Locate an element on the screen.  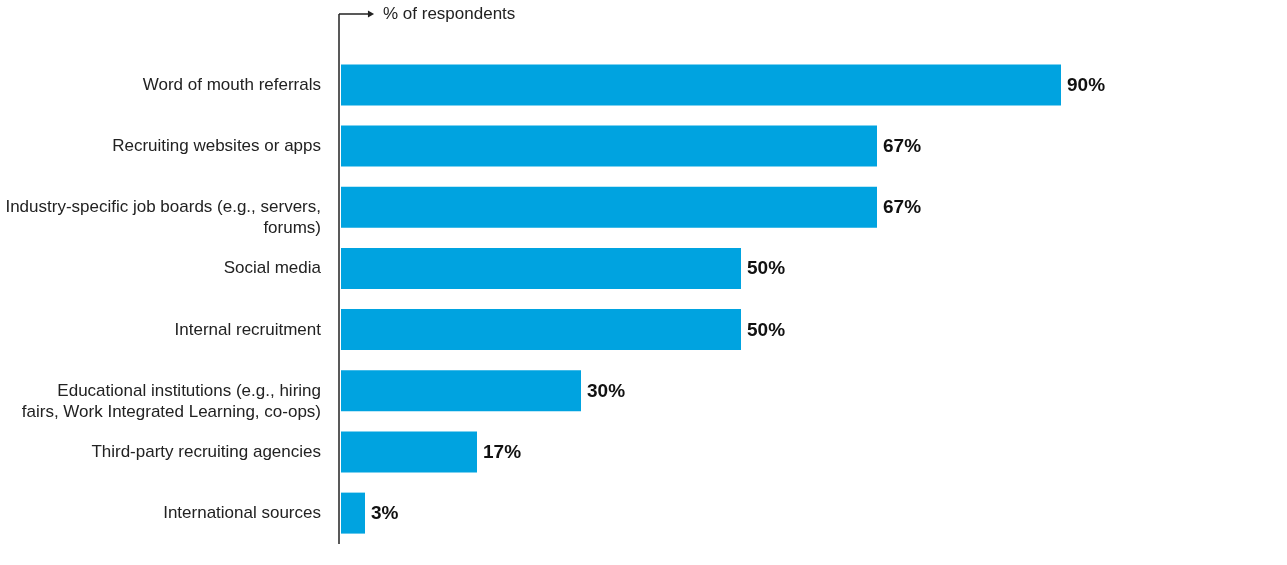
y-tick-label: Educational institutions (e.g., hiring fairs, Work Integrated Learning, co-ops) is located at coordinates (171, 400).